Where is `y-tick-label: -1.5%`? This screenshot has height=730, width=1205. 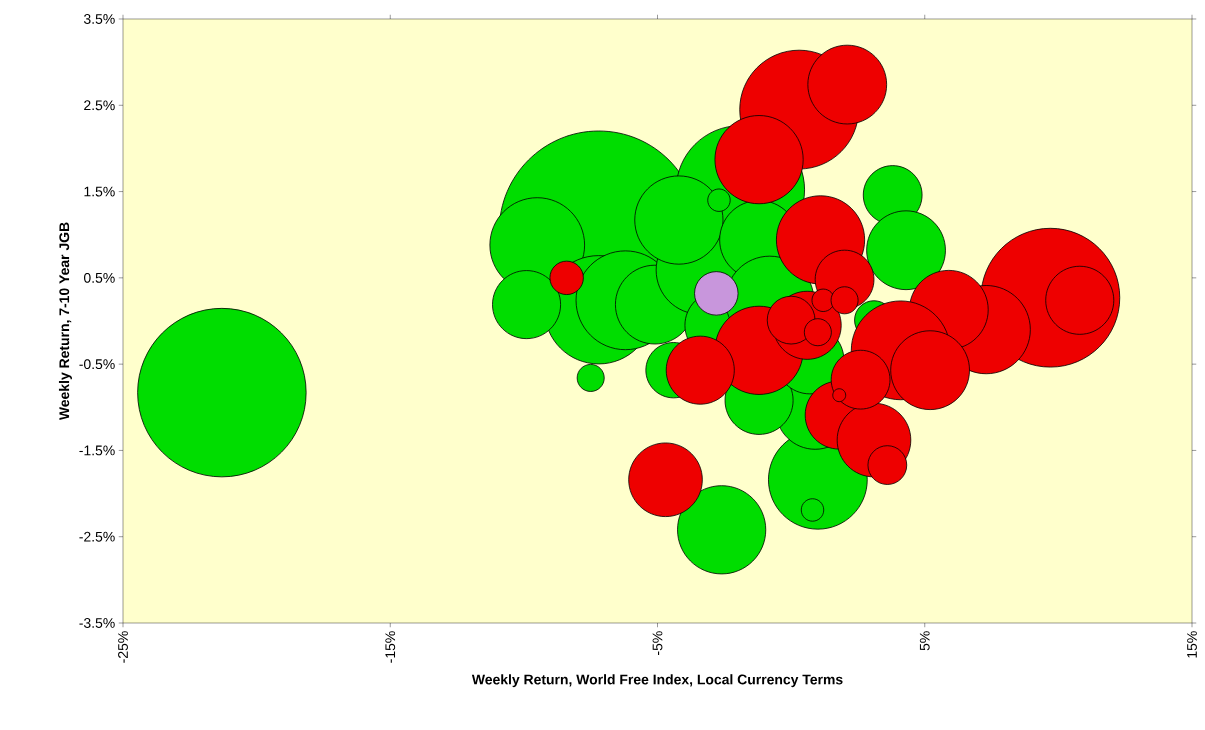
y-tick-label: -1.5% is located at coordinates (97, 450).